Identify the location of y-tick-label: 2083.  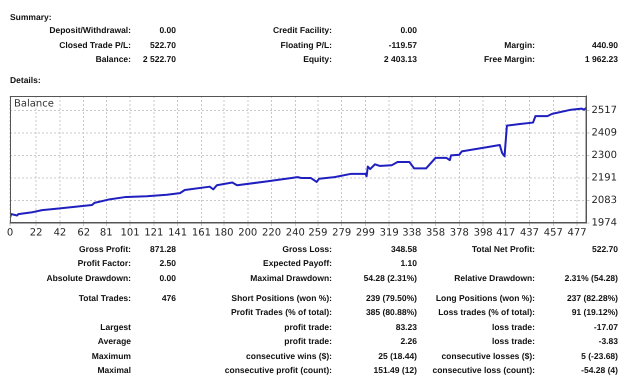
(605, 200).